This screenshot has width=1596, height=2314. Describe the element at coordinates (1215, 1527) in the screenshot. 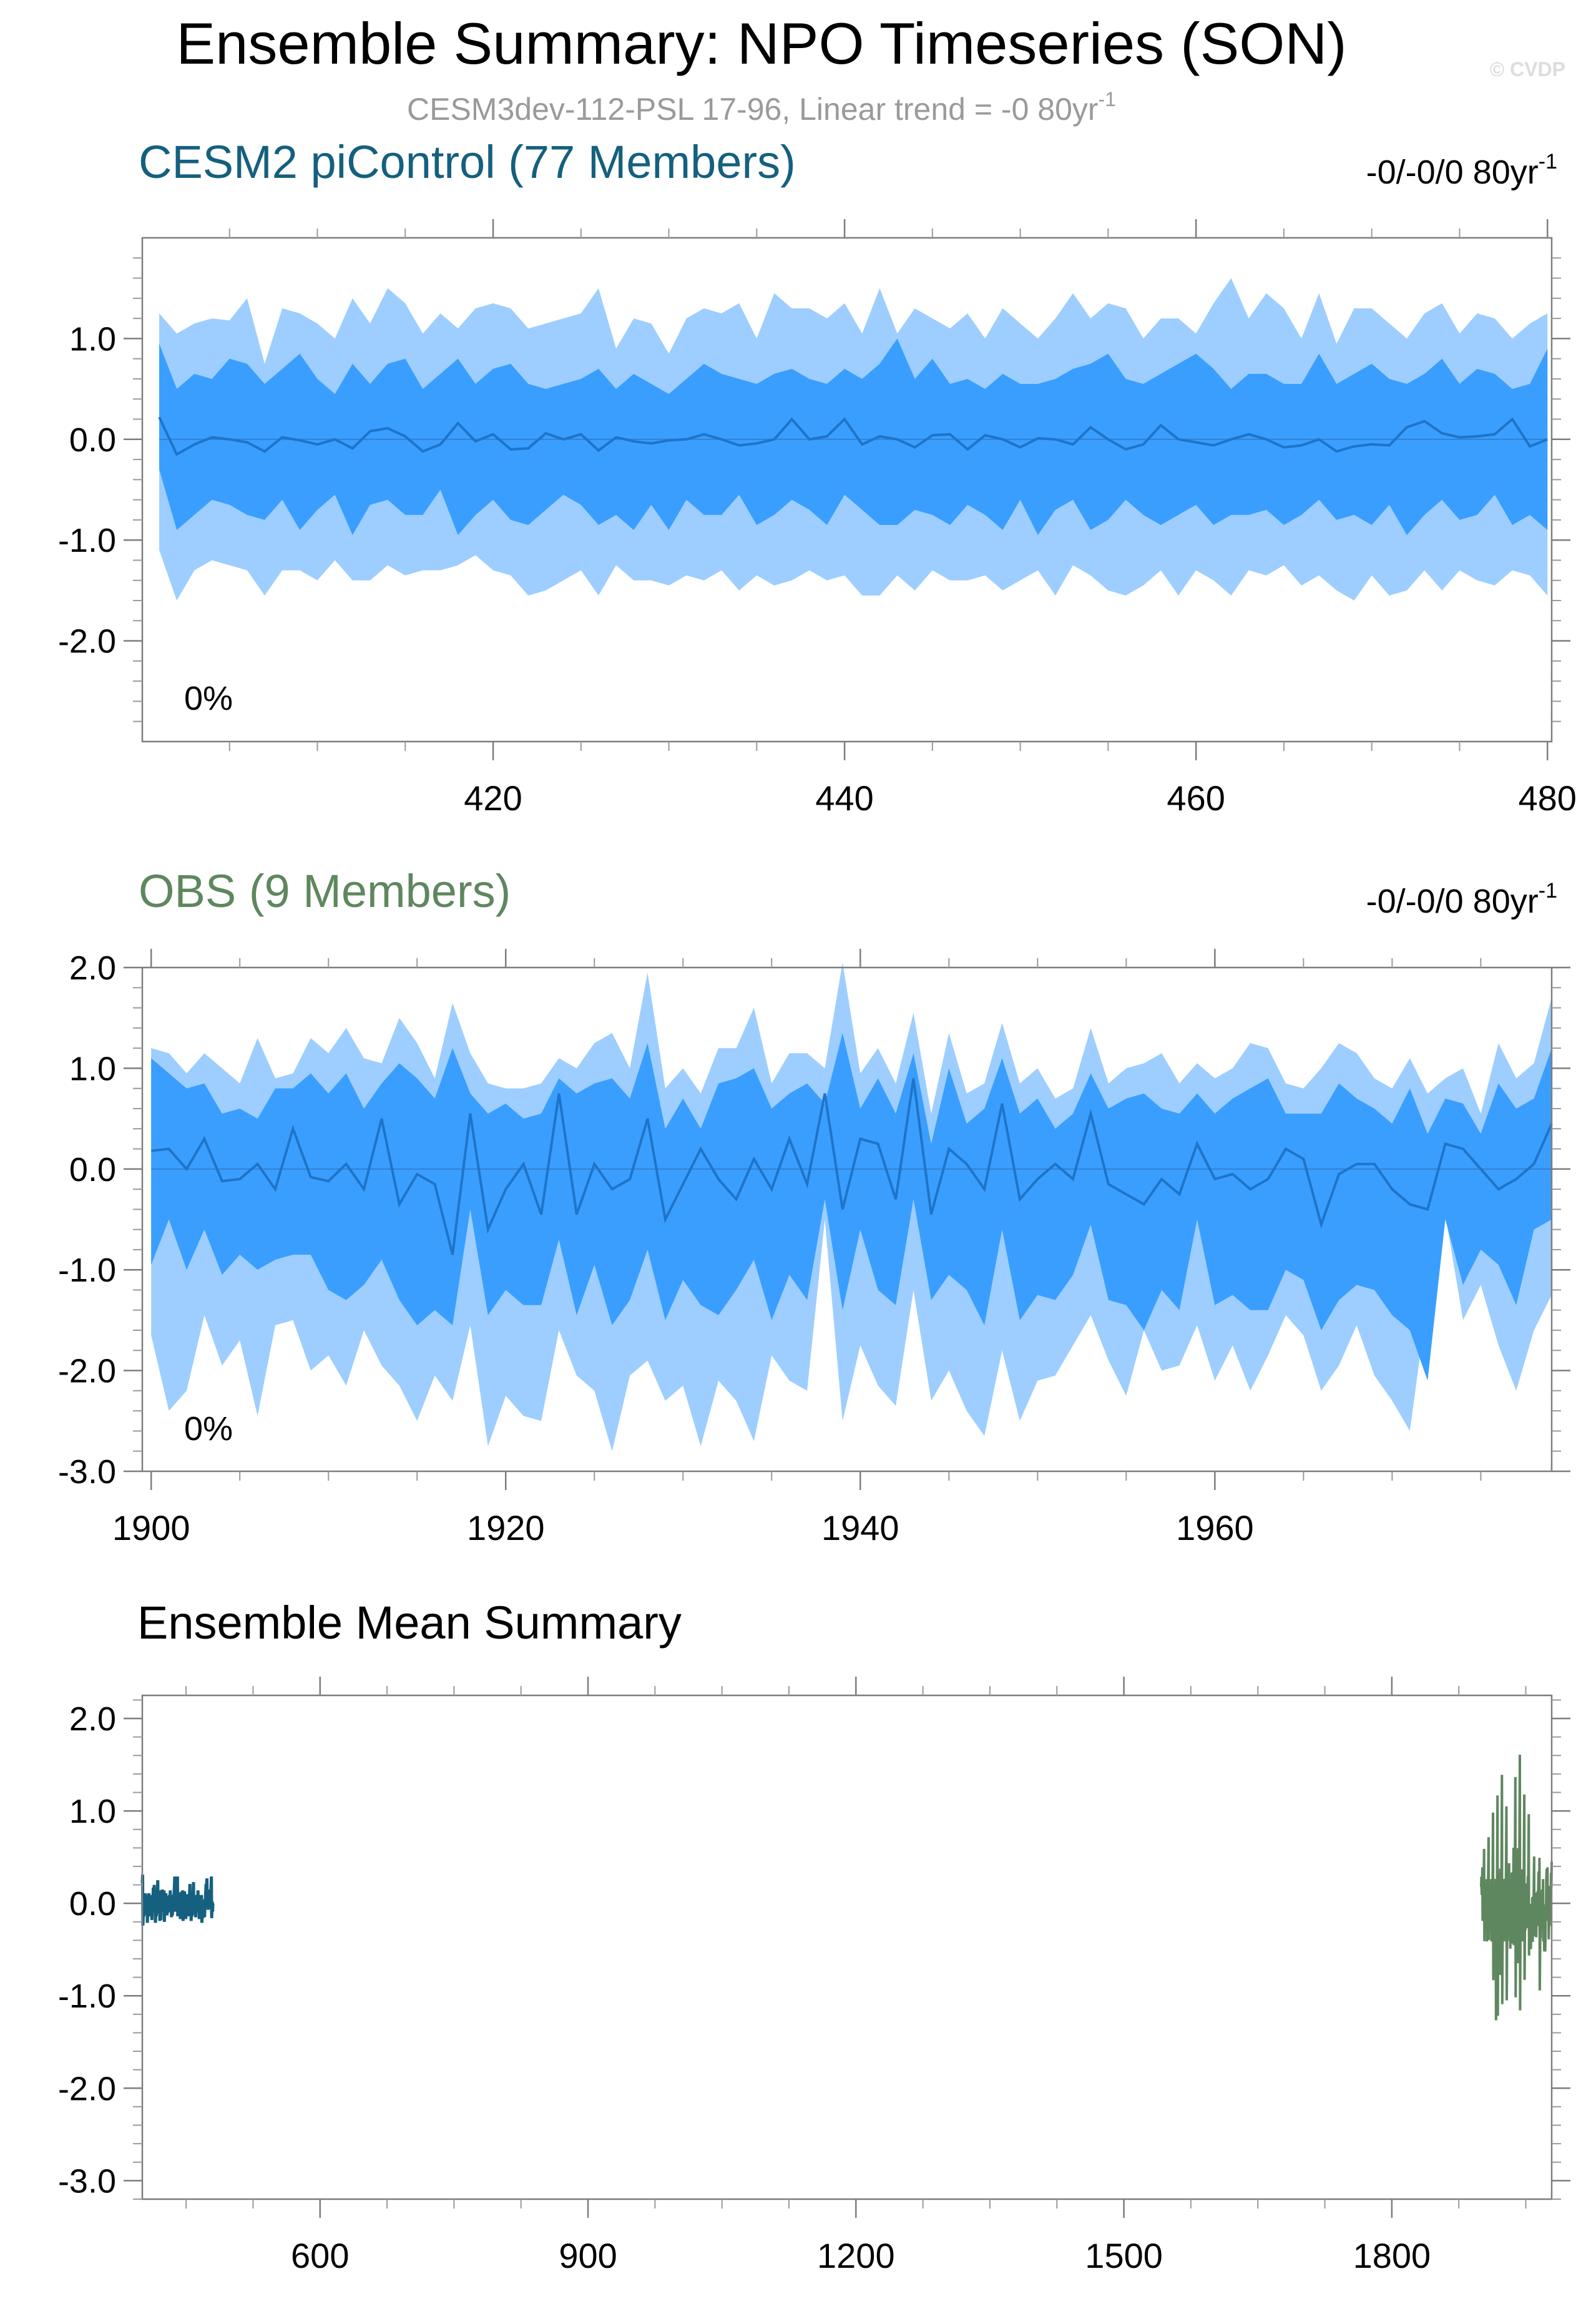

I see `x-tick-label: 1960` at that location.